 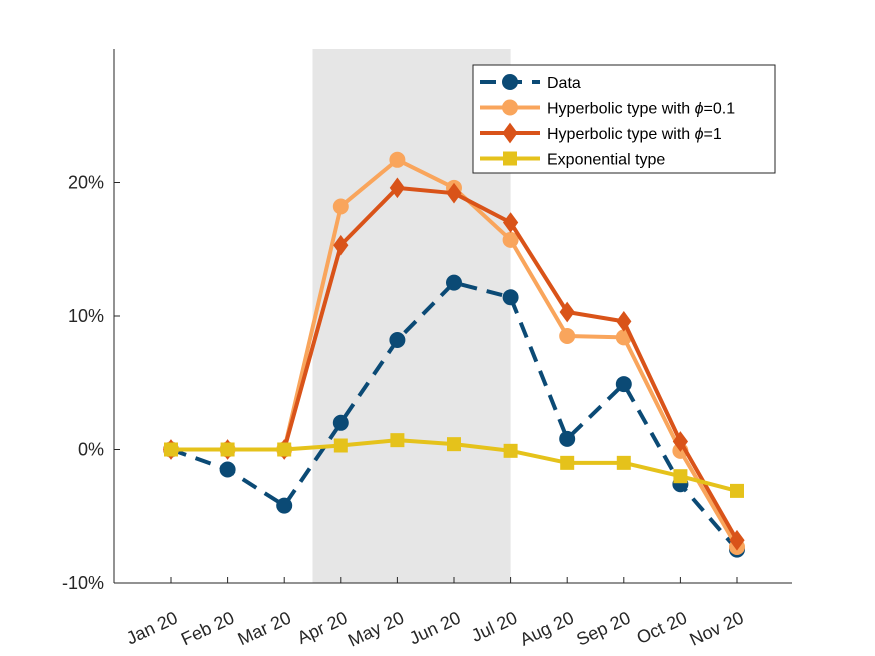 I want to click on y-tick-label: 0%, so click(x=91, y=450).